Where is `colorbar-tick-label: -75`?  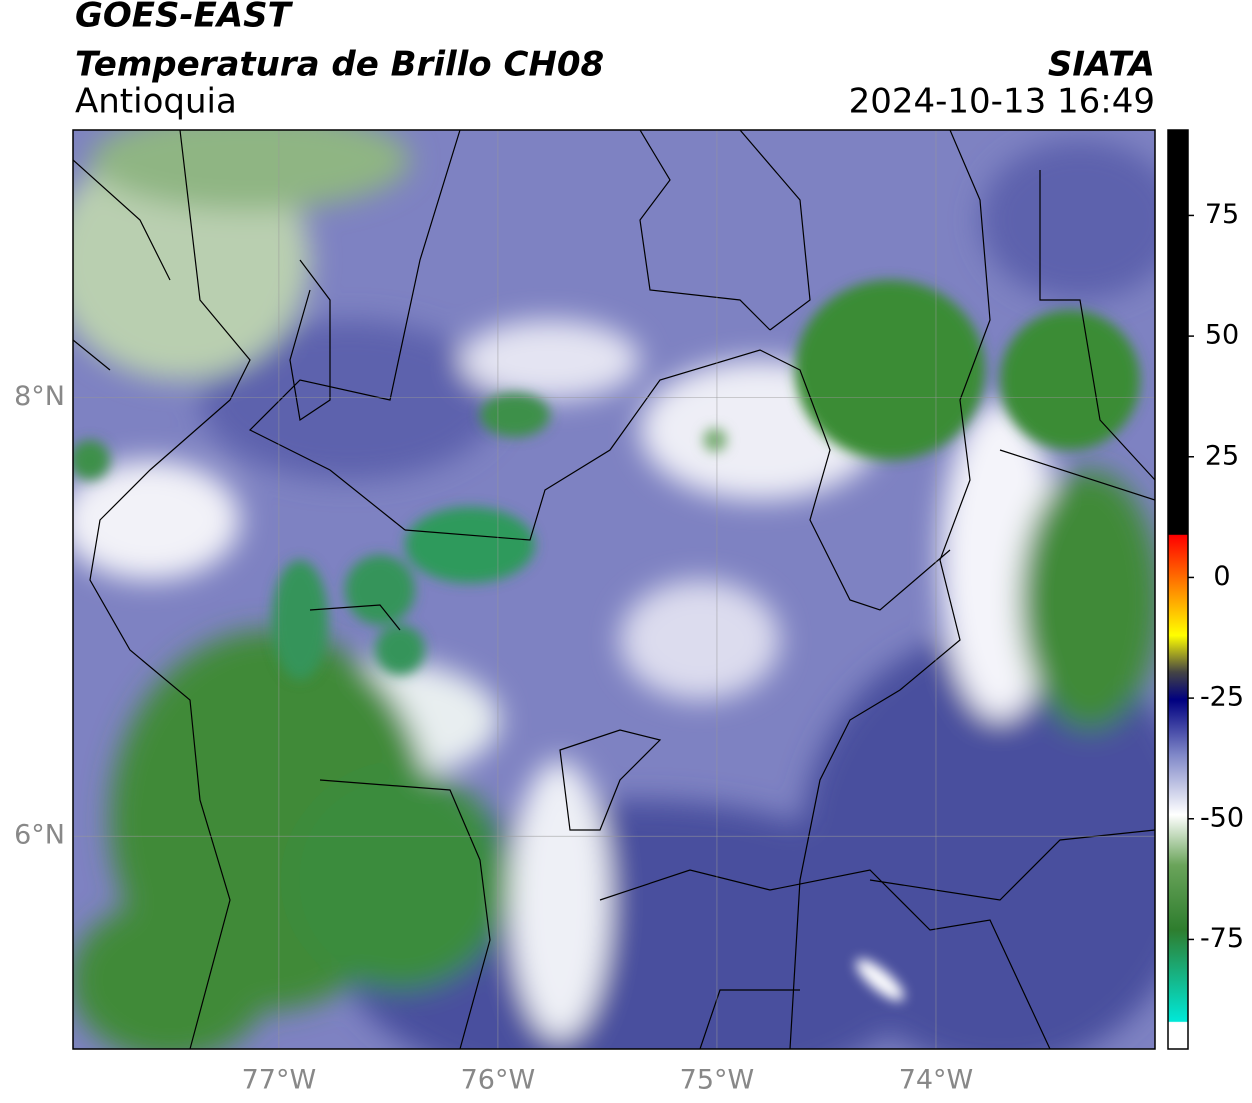
colorbar-tick-label: -75 is located at coordinates (1222, 938).